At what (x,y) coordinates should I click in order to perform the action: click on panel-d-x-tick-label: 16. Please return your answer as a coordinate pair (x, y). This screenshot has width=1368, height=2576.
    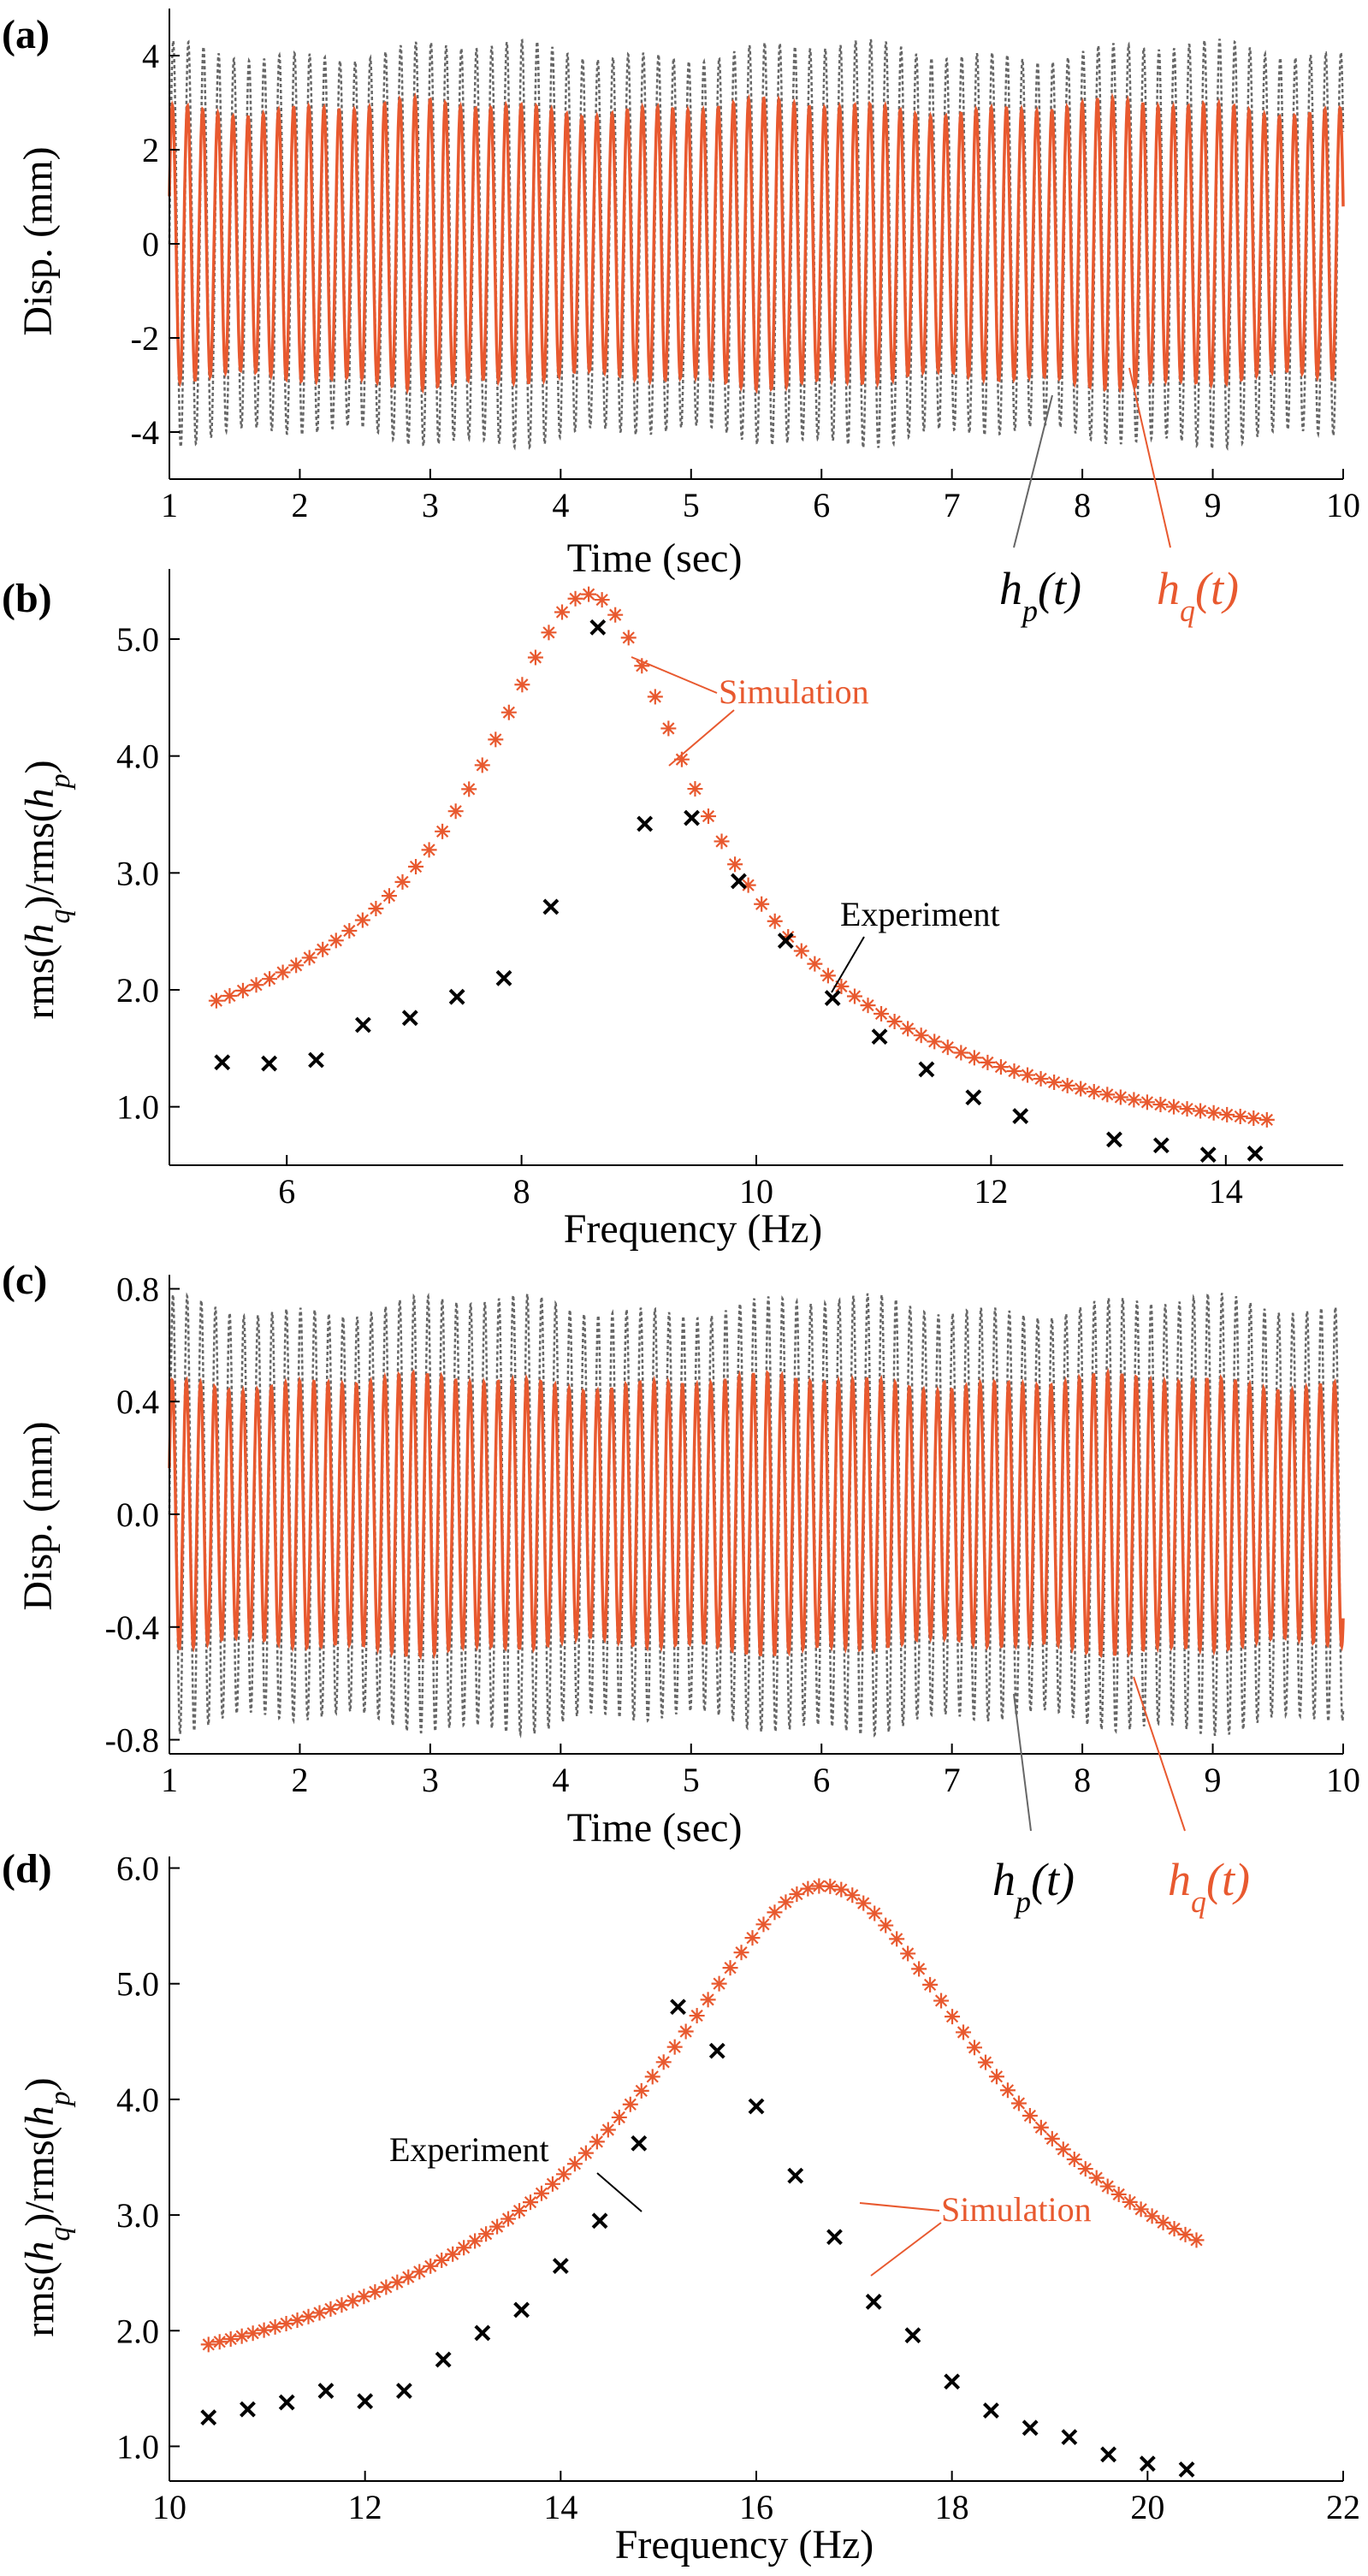
    Looking at the image, I should click on (756, 2507).